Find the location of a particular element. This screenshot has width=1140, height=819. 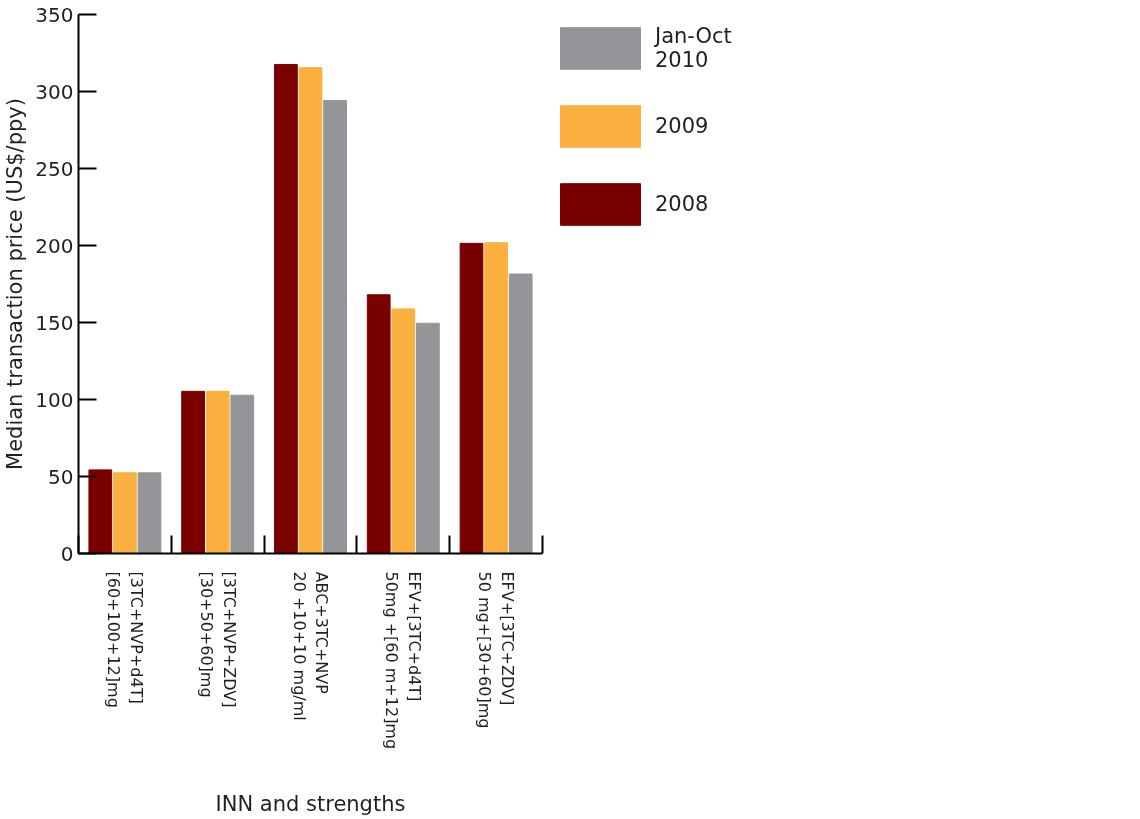

legend-label: 2008 is located at coordinates (682, 204).